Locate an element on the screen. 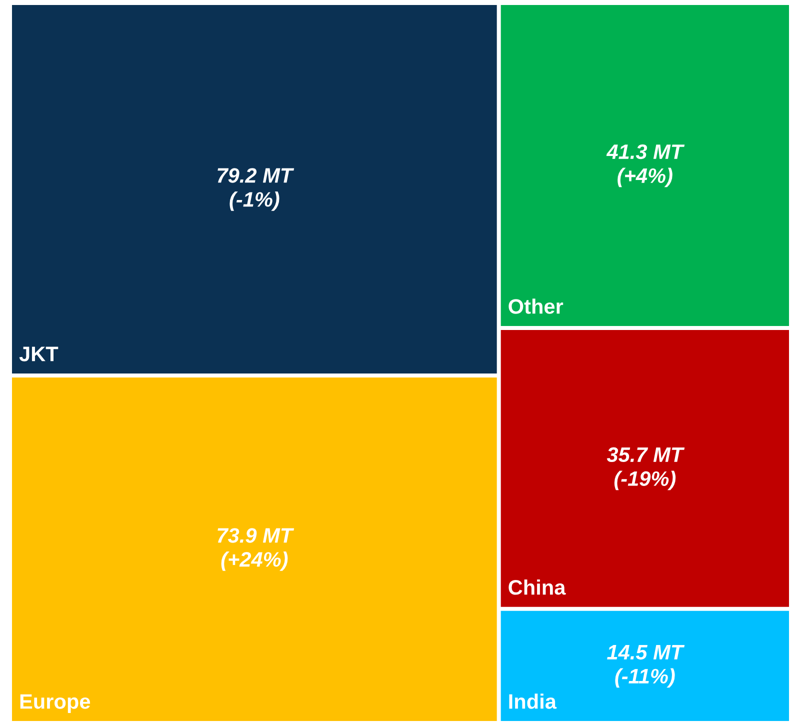 The height and width of the screenshot is (724, 792). category-label: Other is located at coordinates (536, 306).